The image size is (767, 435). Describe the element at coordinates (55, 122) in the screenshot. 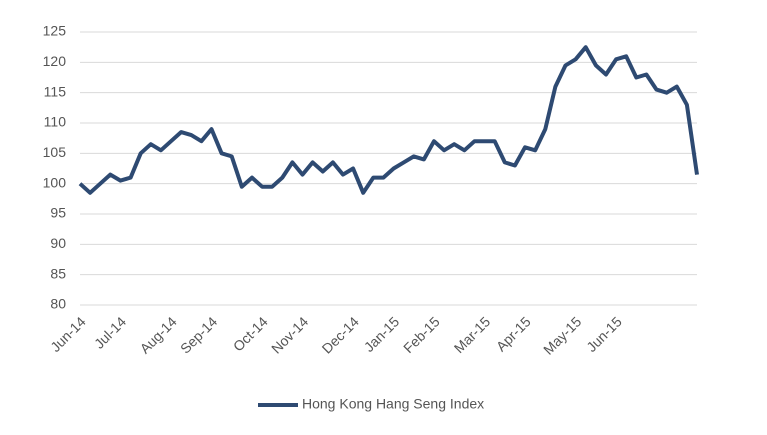

I see `y-tick-label: 110` at that location.